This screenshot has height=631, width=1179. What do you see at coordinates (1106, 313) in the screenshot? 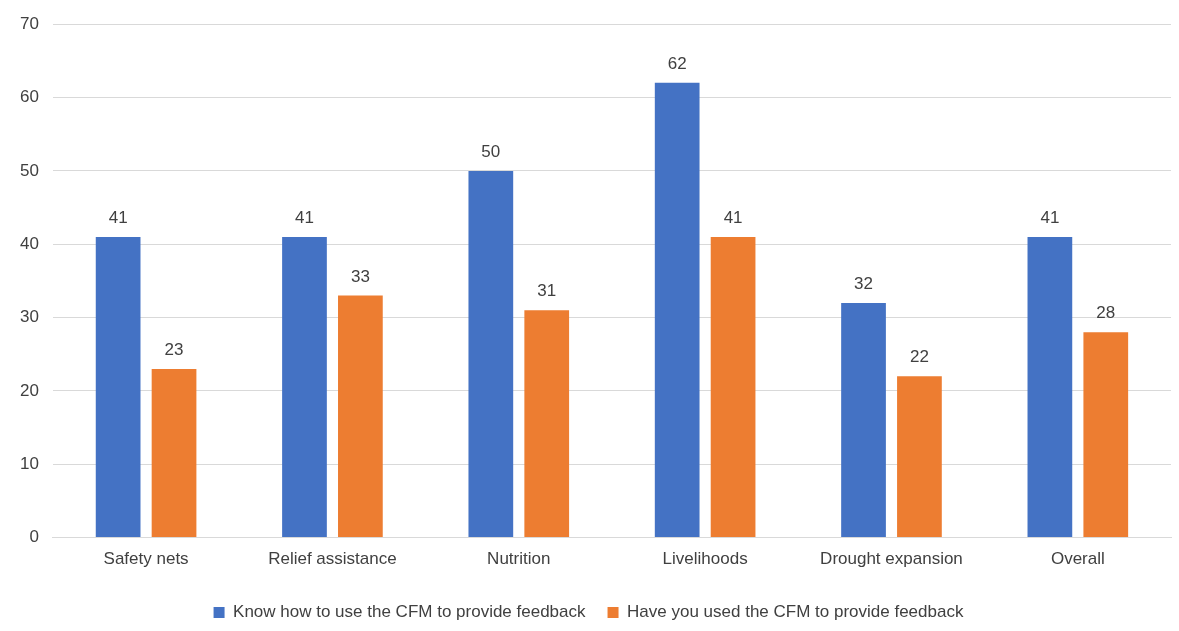
I see `data-label: 28` at bounding box center [1106, 313].